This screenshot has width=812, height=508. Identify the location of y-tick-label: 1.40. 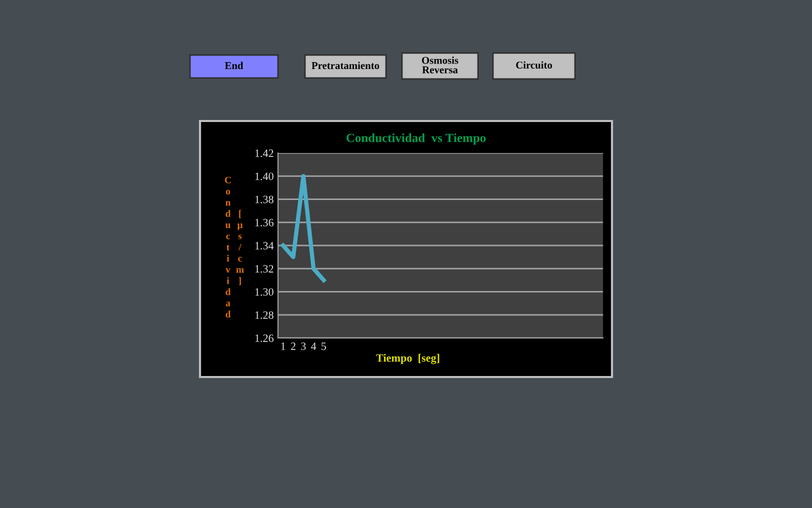
(264, 176).